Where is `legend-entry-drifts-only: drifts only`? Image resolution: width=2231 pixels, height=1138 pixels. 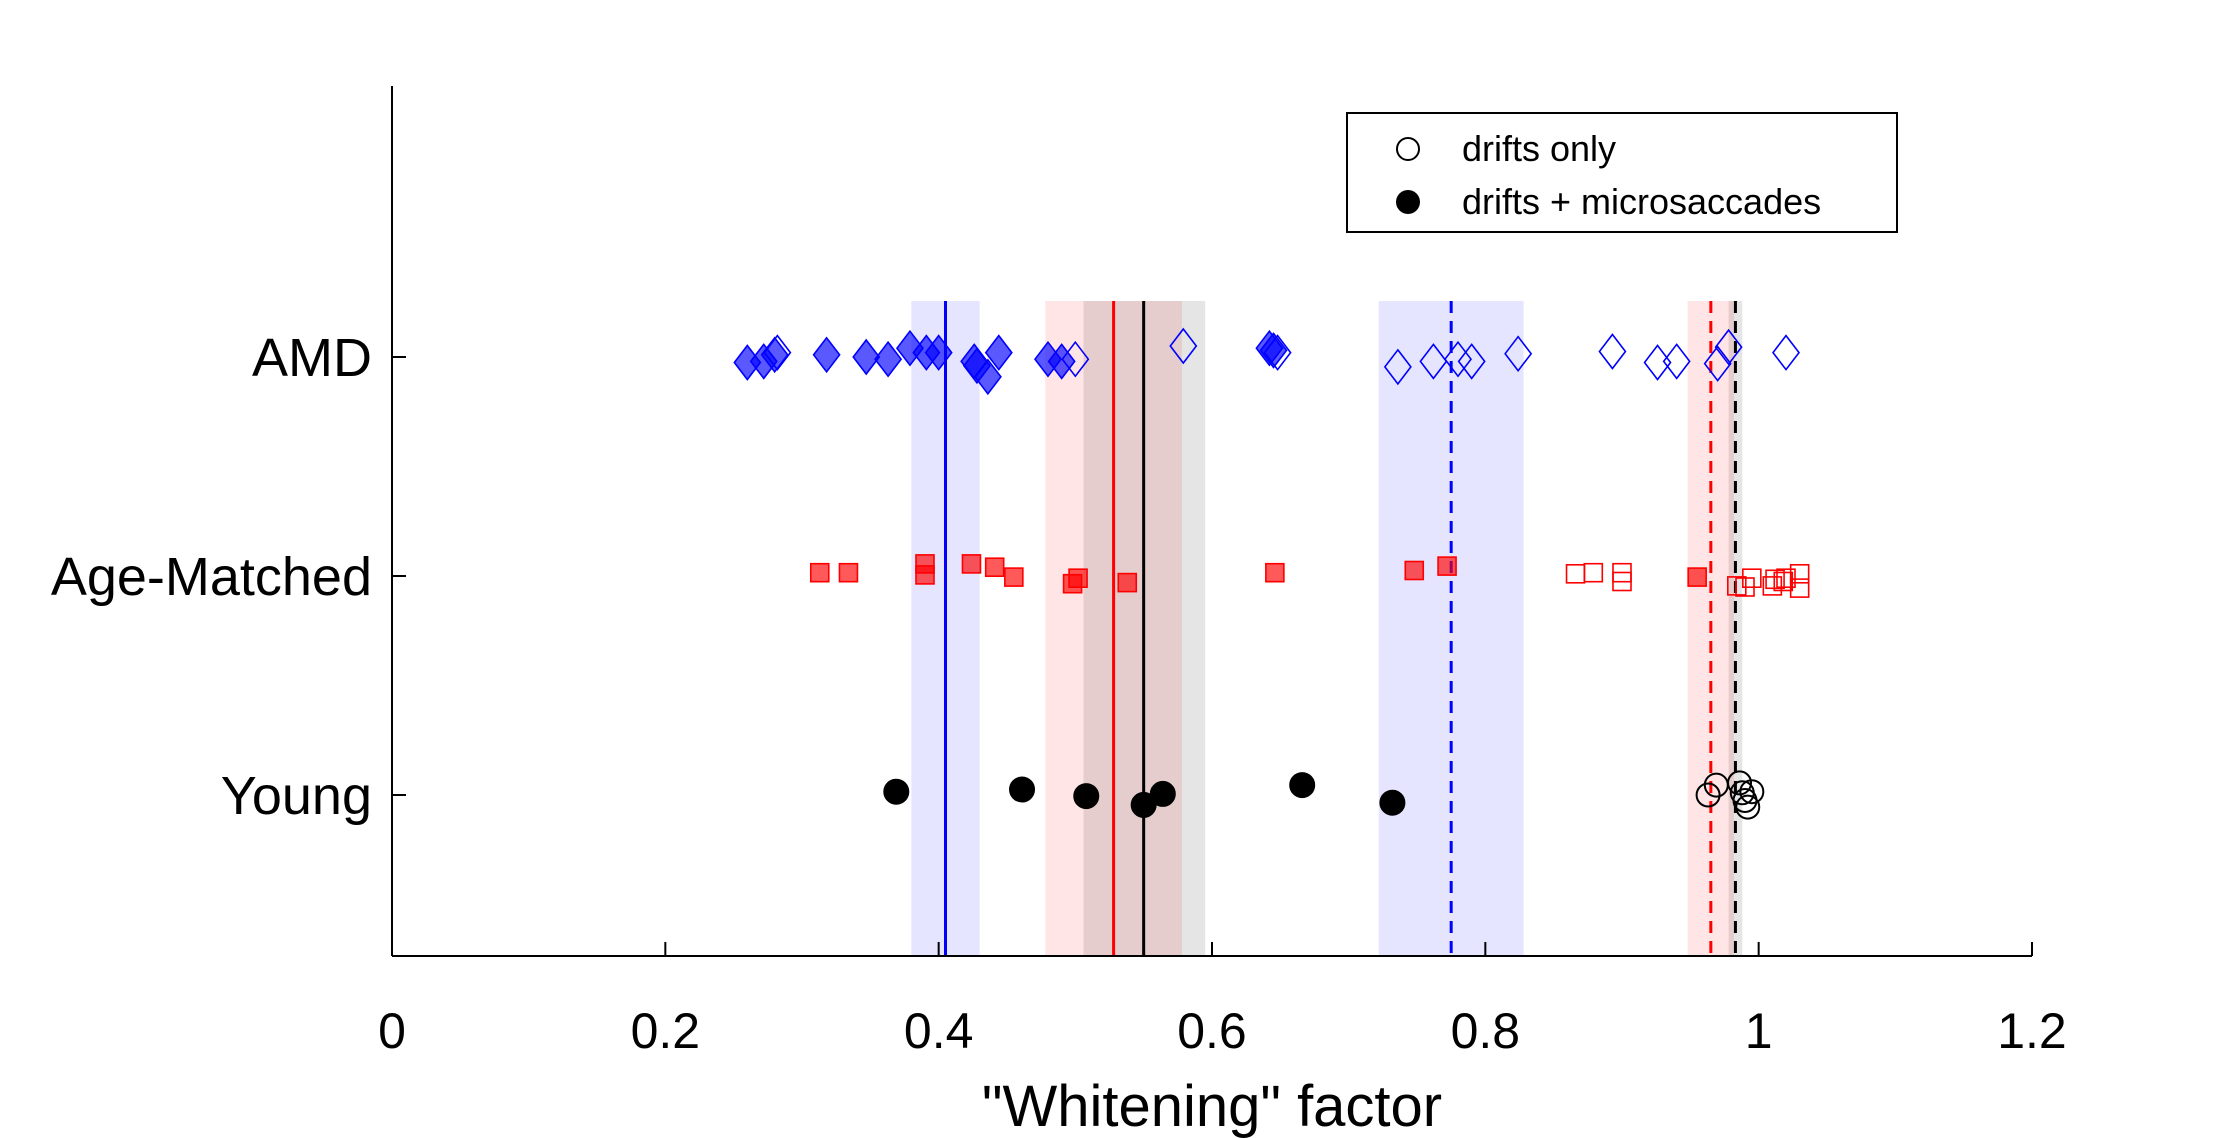 legend-entry-drifts-only: drifts only is located at coordinates (1539, 148).